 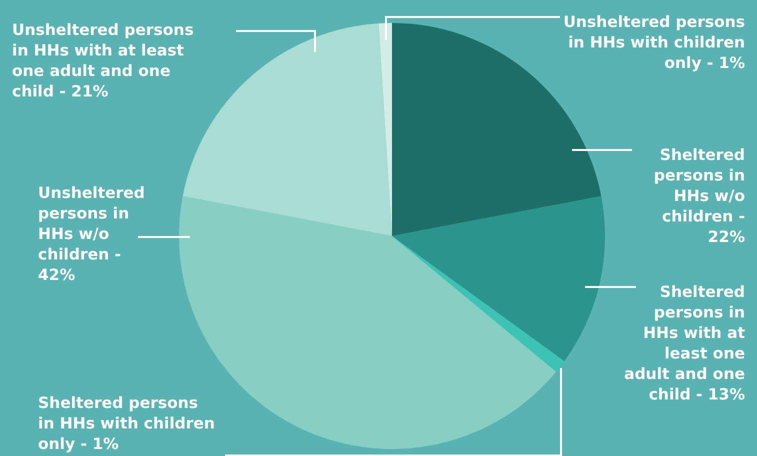 What do you see at coordinates (126, 423) in the screenshot?
I see `slice-label: Sheltered persons in HHs with children only - 1%` at bounding box center [126, 423].